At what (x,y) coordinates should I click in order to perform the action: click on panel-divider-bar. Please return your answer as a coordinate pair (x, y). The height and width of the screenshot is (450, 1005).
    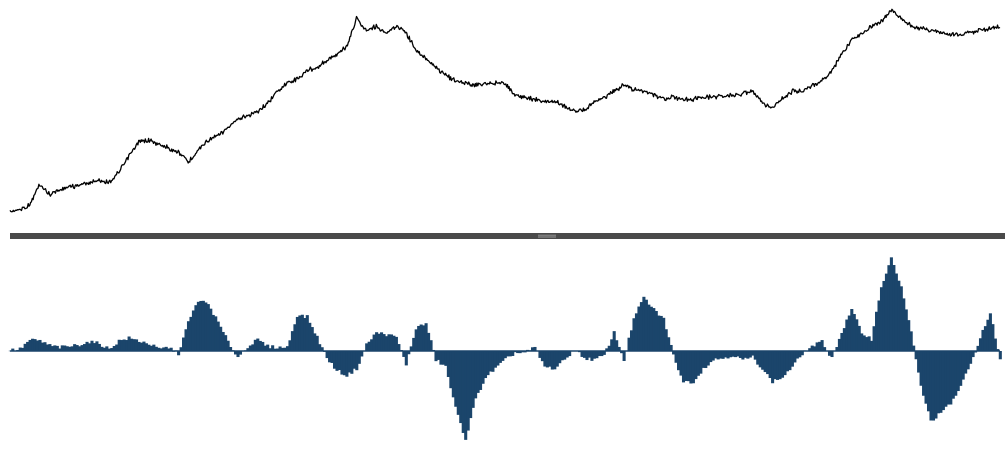
    Looking at the image, I should click on (507, 236).